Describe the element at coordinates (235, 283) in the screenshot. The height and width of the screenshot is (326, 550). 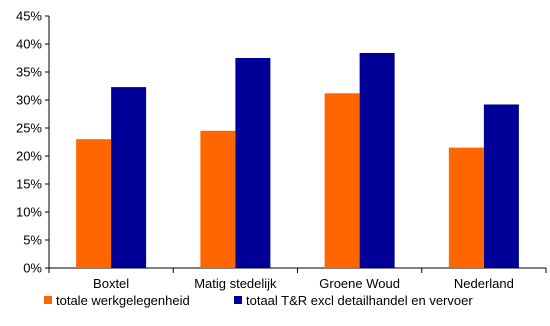
I see `x-tick-label: Matig stedelijk` at that location.